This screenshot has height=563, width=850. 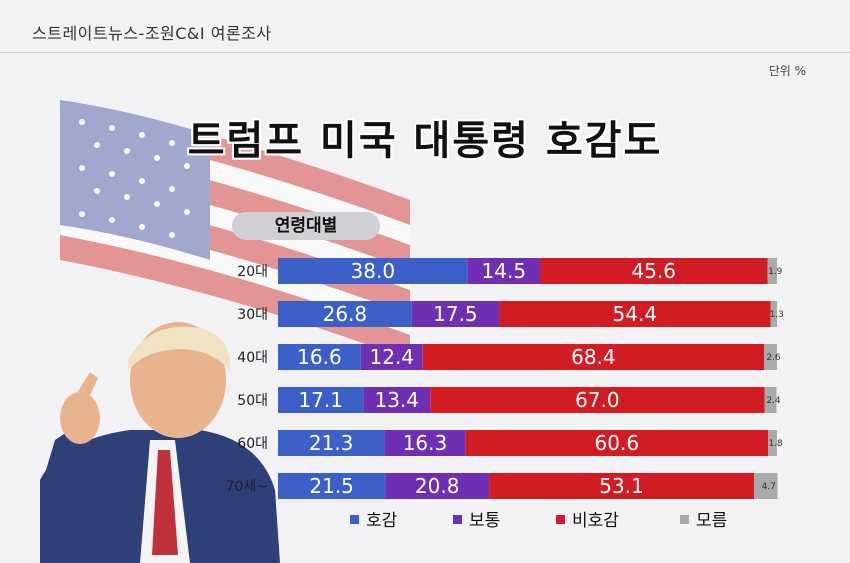 I want to click on legend-item-neutral: 보통, so click(x=476, y=518).